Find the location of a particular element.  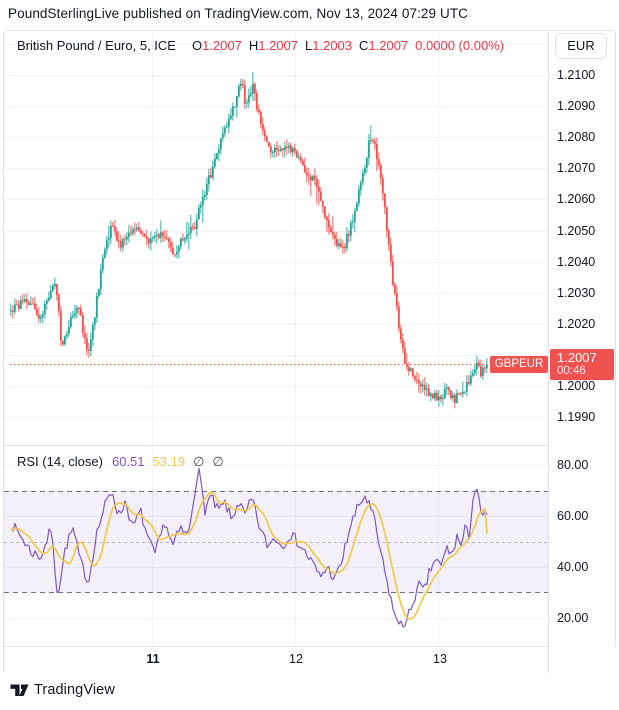

current-price-value: 1.2007 is located at coordinates (577, 357).